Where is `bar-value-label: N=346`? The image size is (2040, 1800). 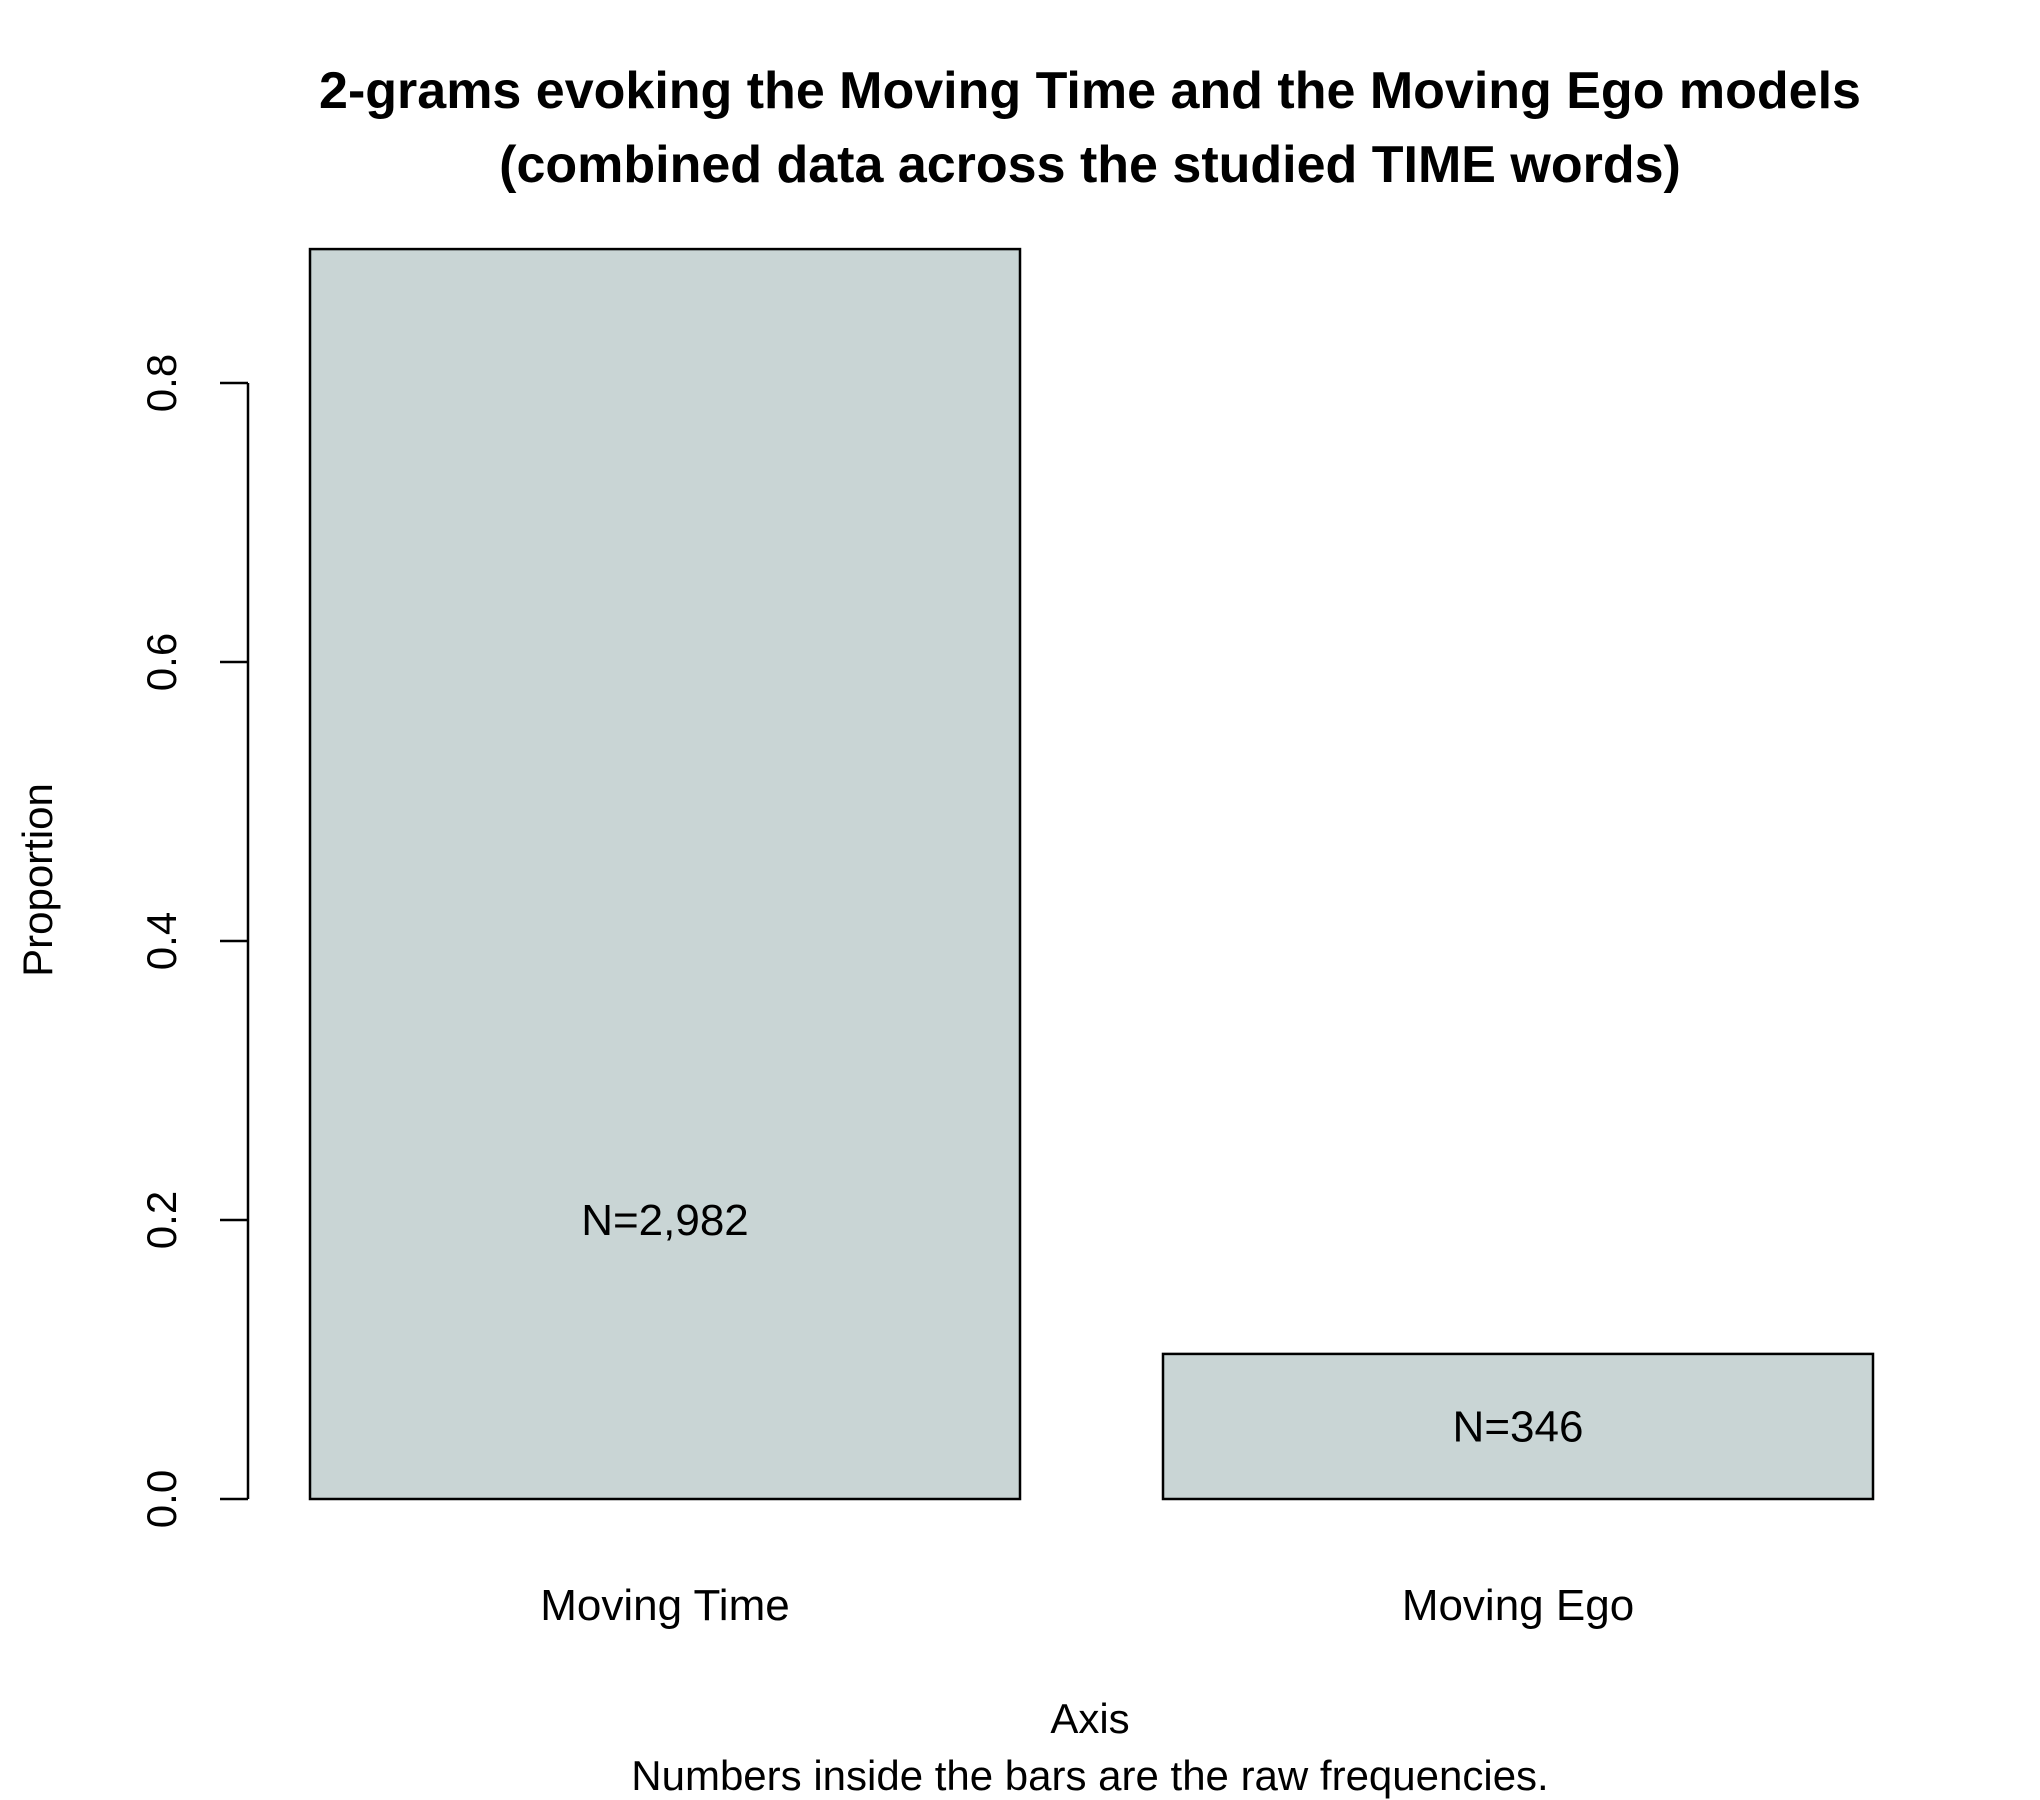
bar-value-label: N=346 is located at coordinates (1518, 1426).